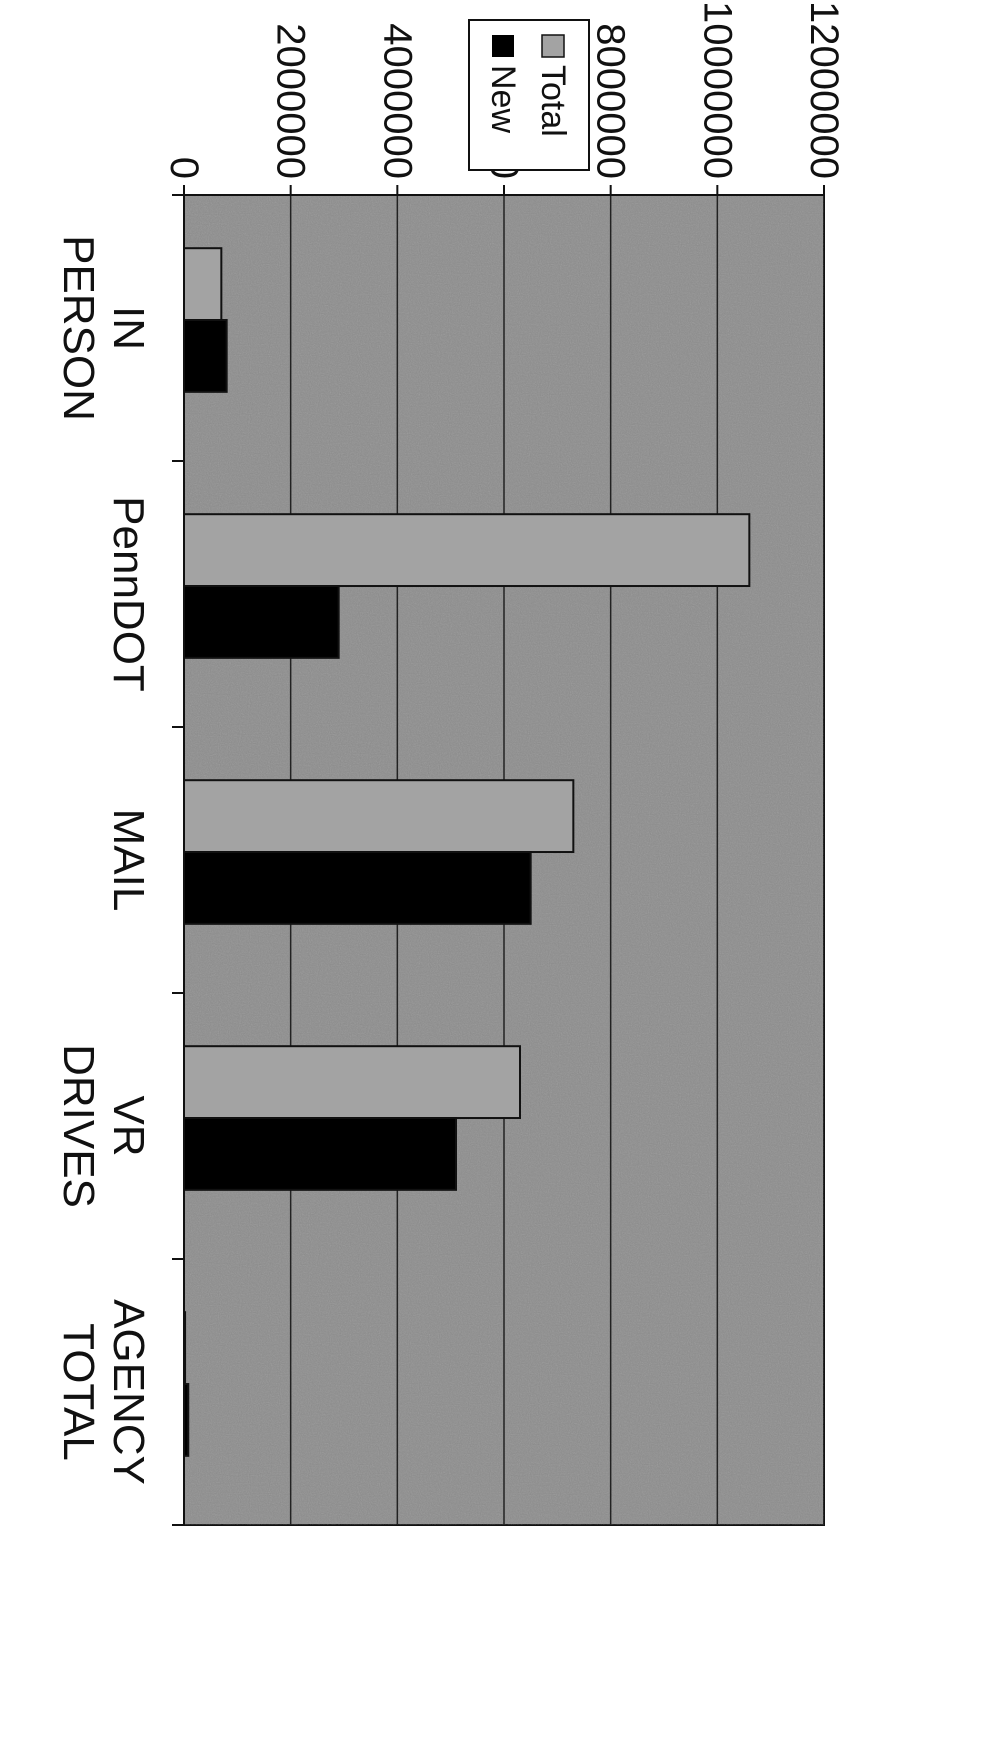 Image resolution: width=994 pixels, height=1756 pixels. I want to click on legend-label-new: New, so click(503, 99).